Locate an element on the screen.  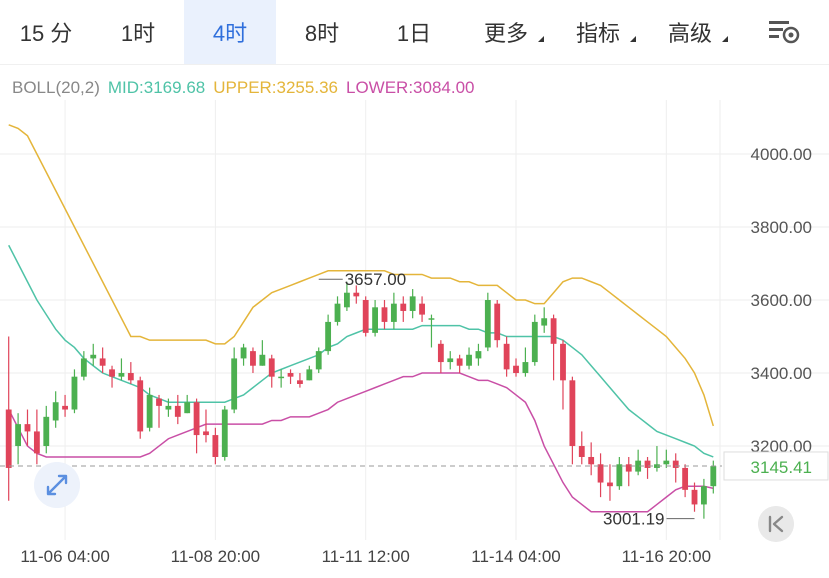
skip-to-latest-icon is located at coordinates (776, 524).